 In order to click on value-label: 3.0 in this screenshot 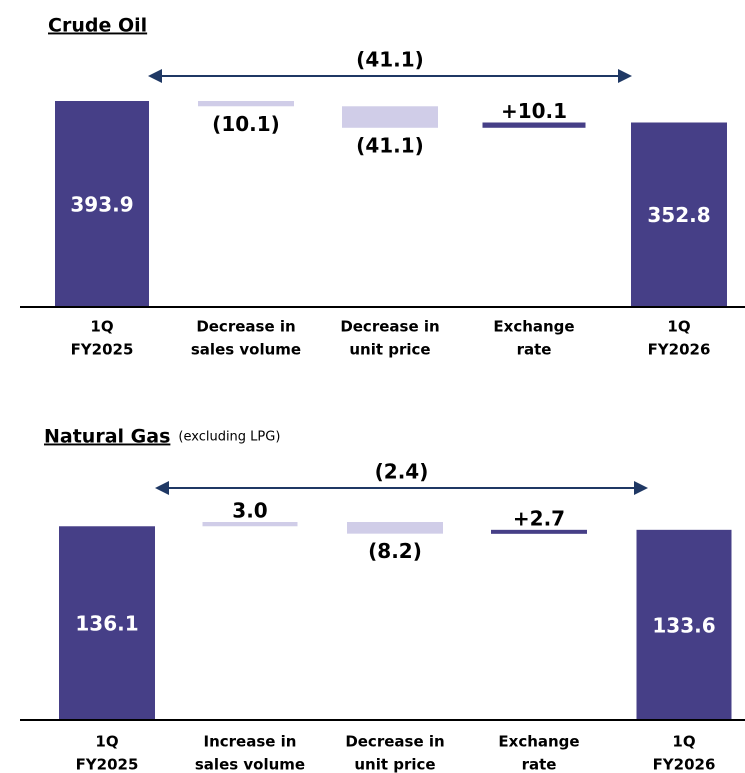, I will do `click(249, 511)`.